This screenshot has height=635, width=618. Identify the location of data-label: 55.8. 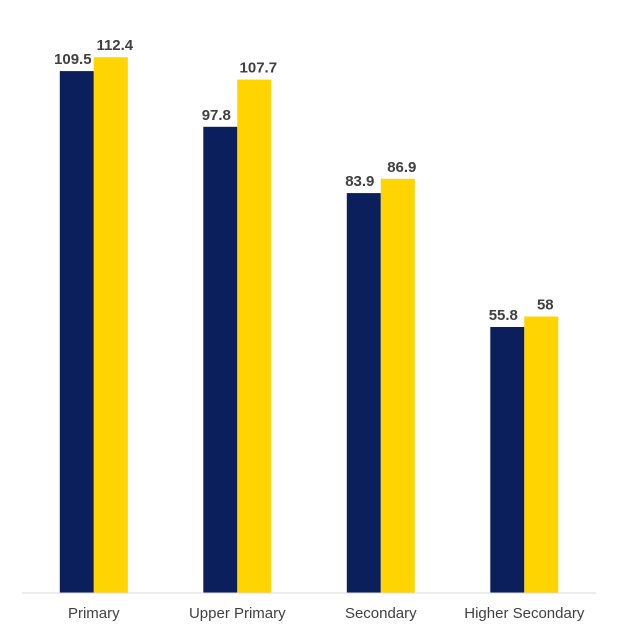
(503, 315).